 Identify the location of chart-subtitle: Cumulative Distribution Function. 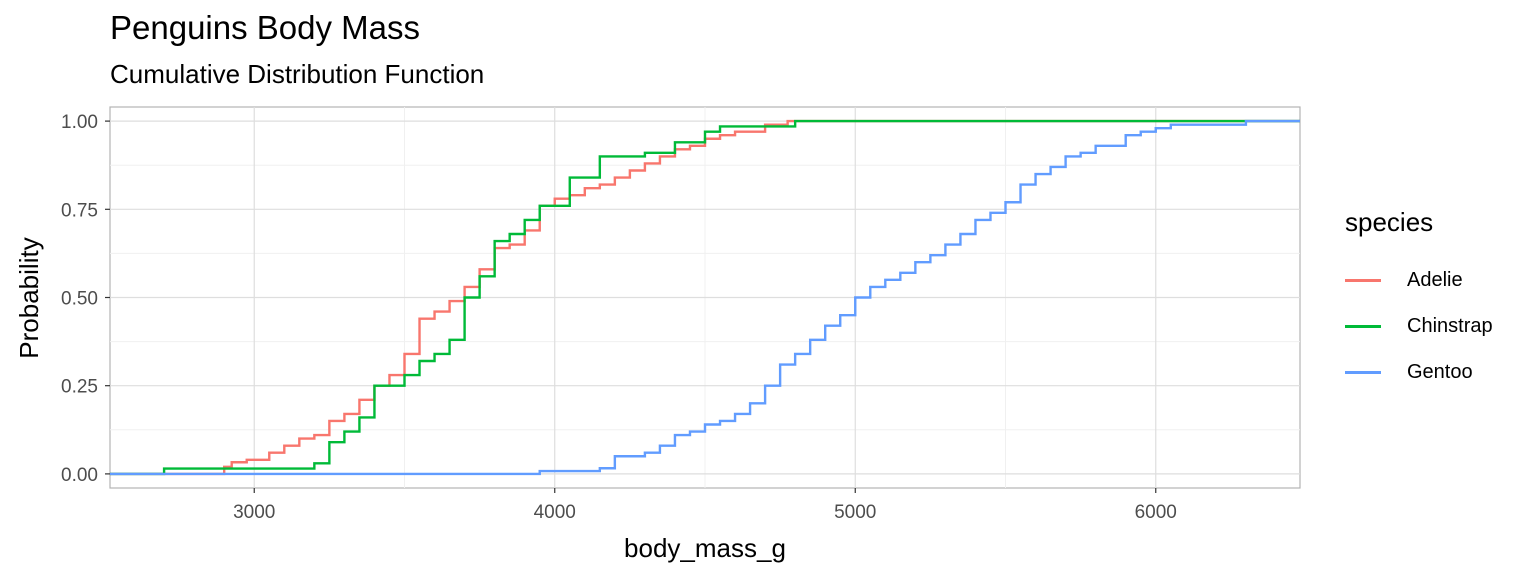
(297, 74).